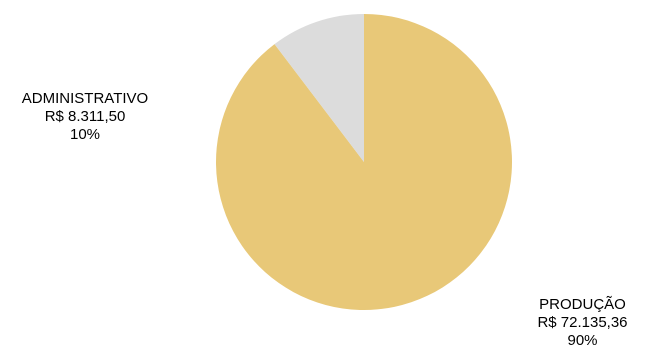  I want to click on slice-label-administrativo: ADMINISTRATIVO R$ 8.311,50 10%, so click(85, 117).